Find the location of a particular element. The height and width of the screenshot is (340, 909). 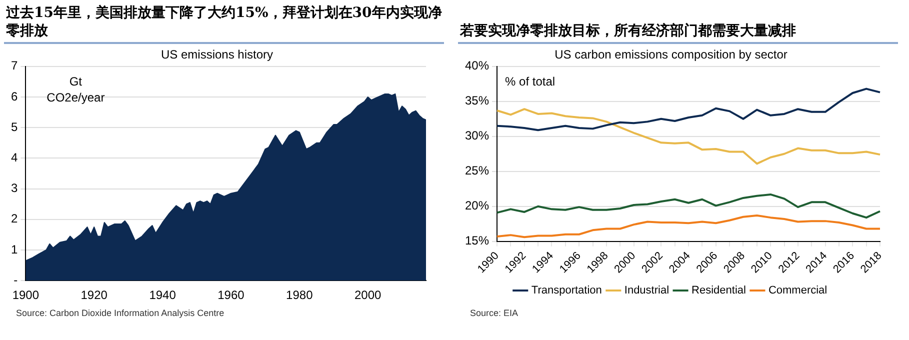

y-tick-label: 5 is located at coordinates (14, 127).